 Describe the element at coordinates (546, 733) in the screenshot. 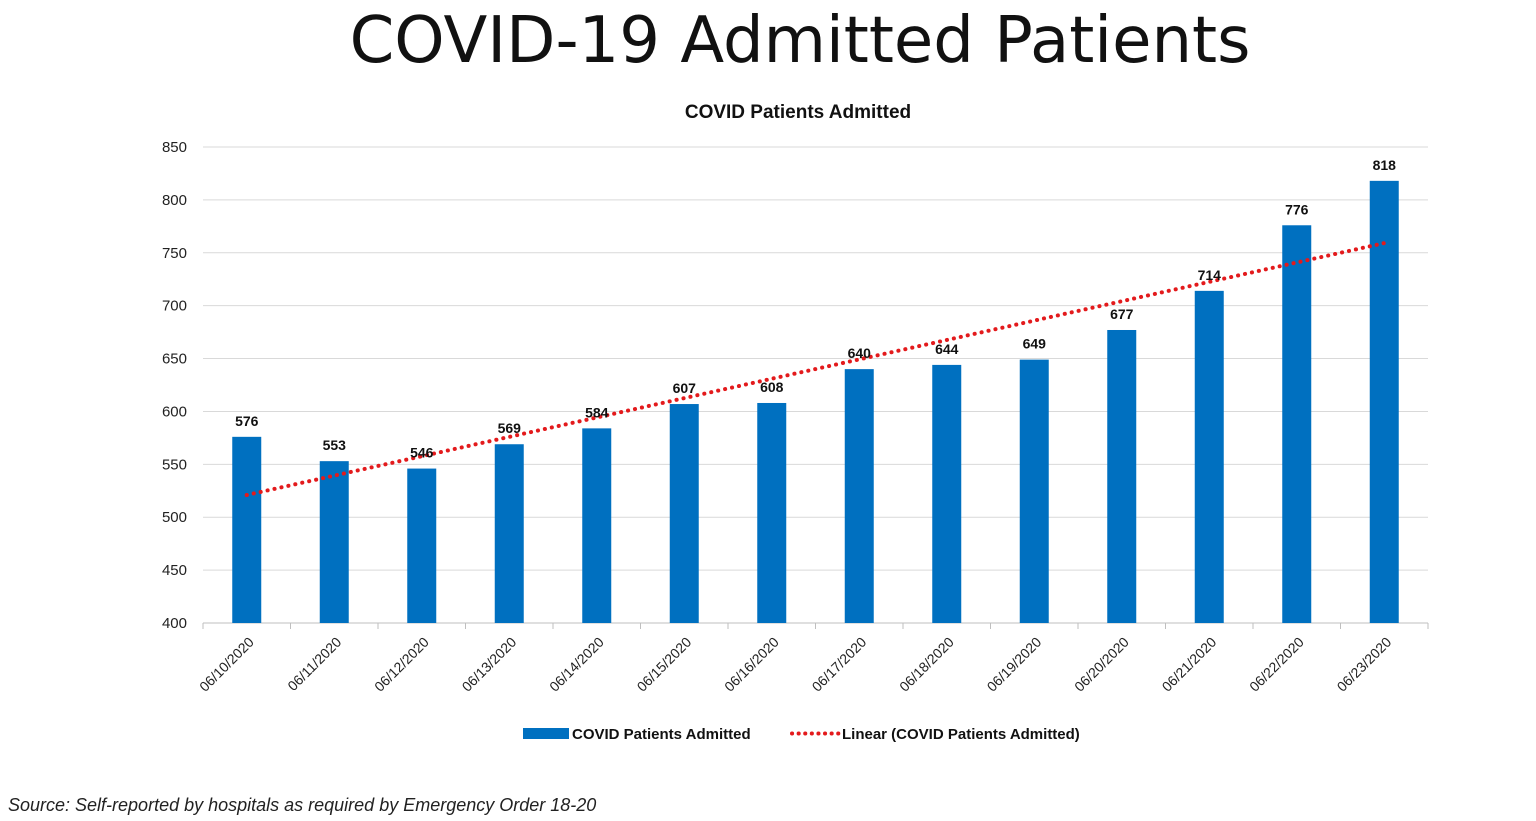

I see `legend-bar-swatch` at that location.